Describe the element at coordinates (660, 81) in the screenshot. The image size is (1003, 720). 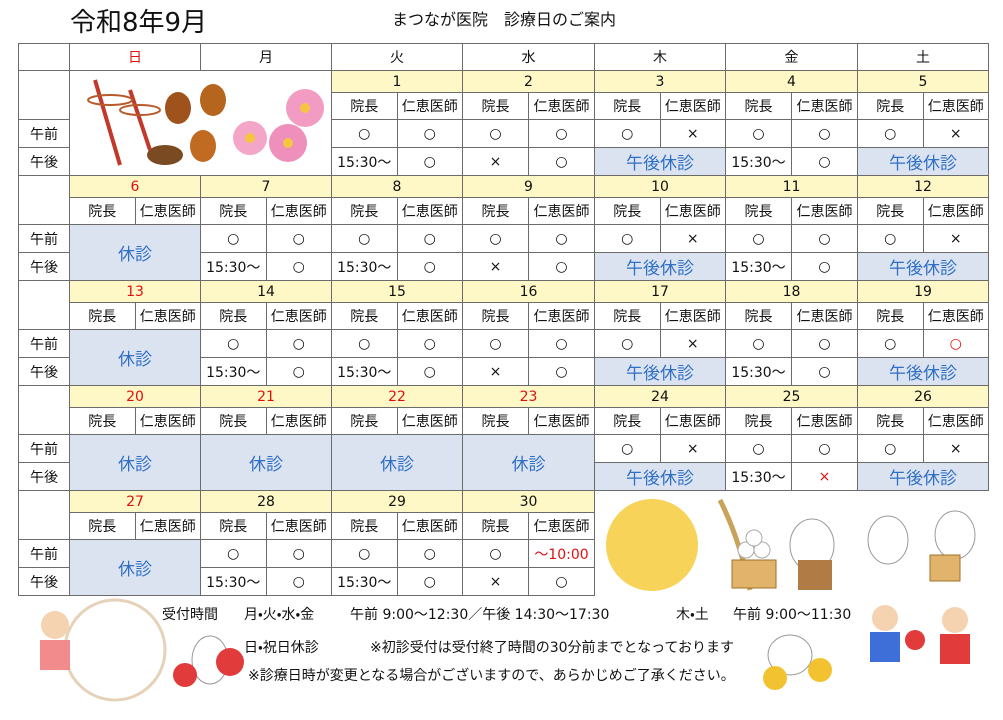
I see `date-cell: 3` at that location.